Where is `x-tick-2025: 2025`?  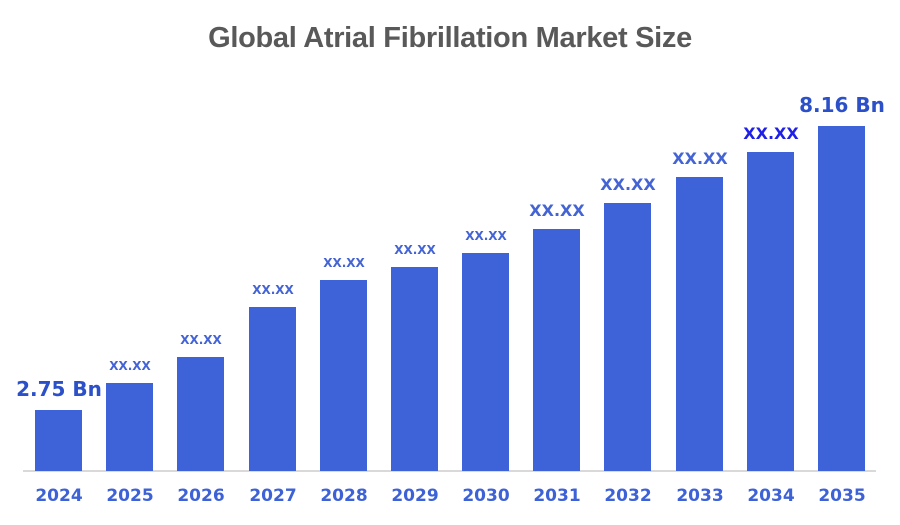
x-tick-2025: 2025 is located at coordinates (130, 496).